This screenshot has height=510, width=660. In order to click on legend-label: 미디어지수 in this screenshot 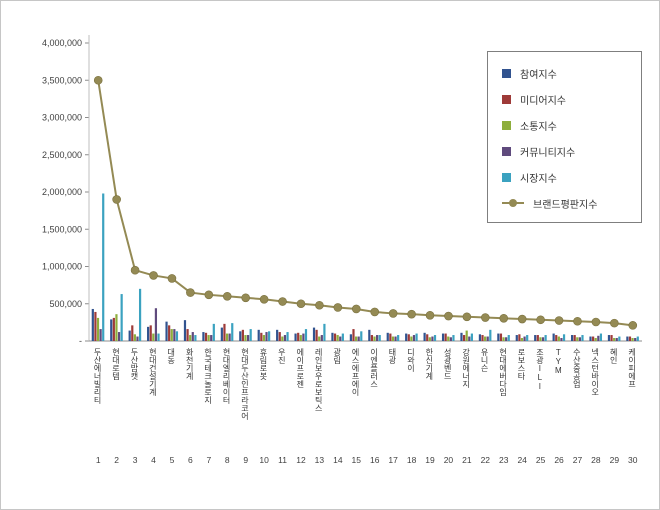, I will do `click(543, 101)`.